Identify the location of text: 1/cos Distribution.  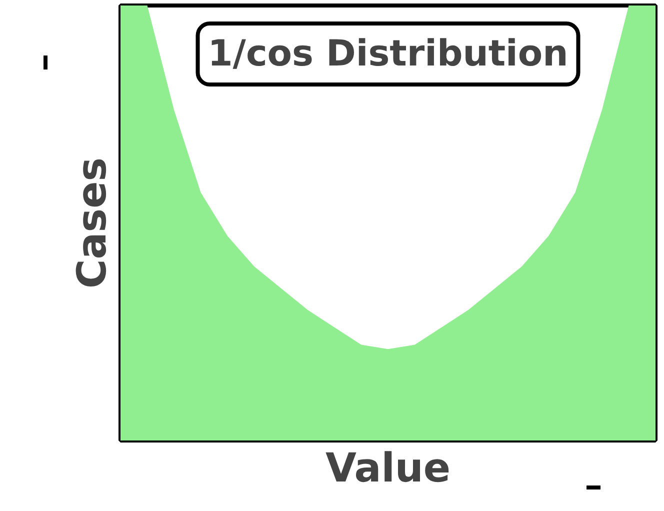
(388, 54).